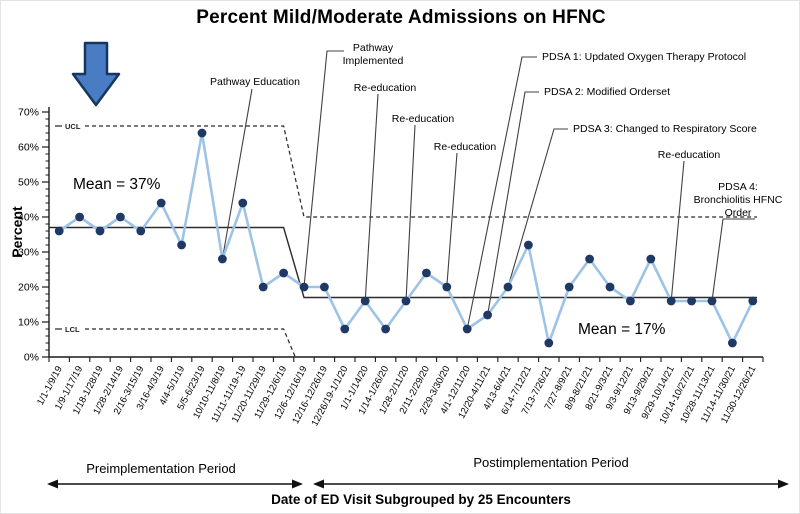 The image size is (800, 514). I want to click on y-tick-label: 30%, so click(28, 253).